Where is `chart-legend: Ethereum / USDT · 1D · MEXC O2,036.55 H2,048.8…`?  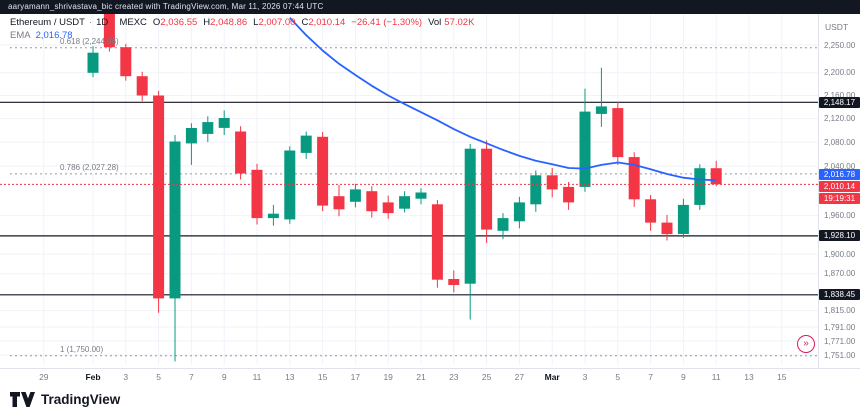
chart-legend: Ethereum / USDT · 1D · MEXC O2,036.55 H2,048.8… is located at coordinates (242, 29).